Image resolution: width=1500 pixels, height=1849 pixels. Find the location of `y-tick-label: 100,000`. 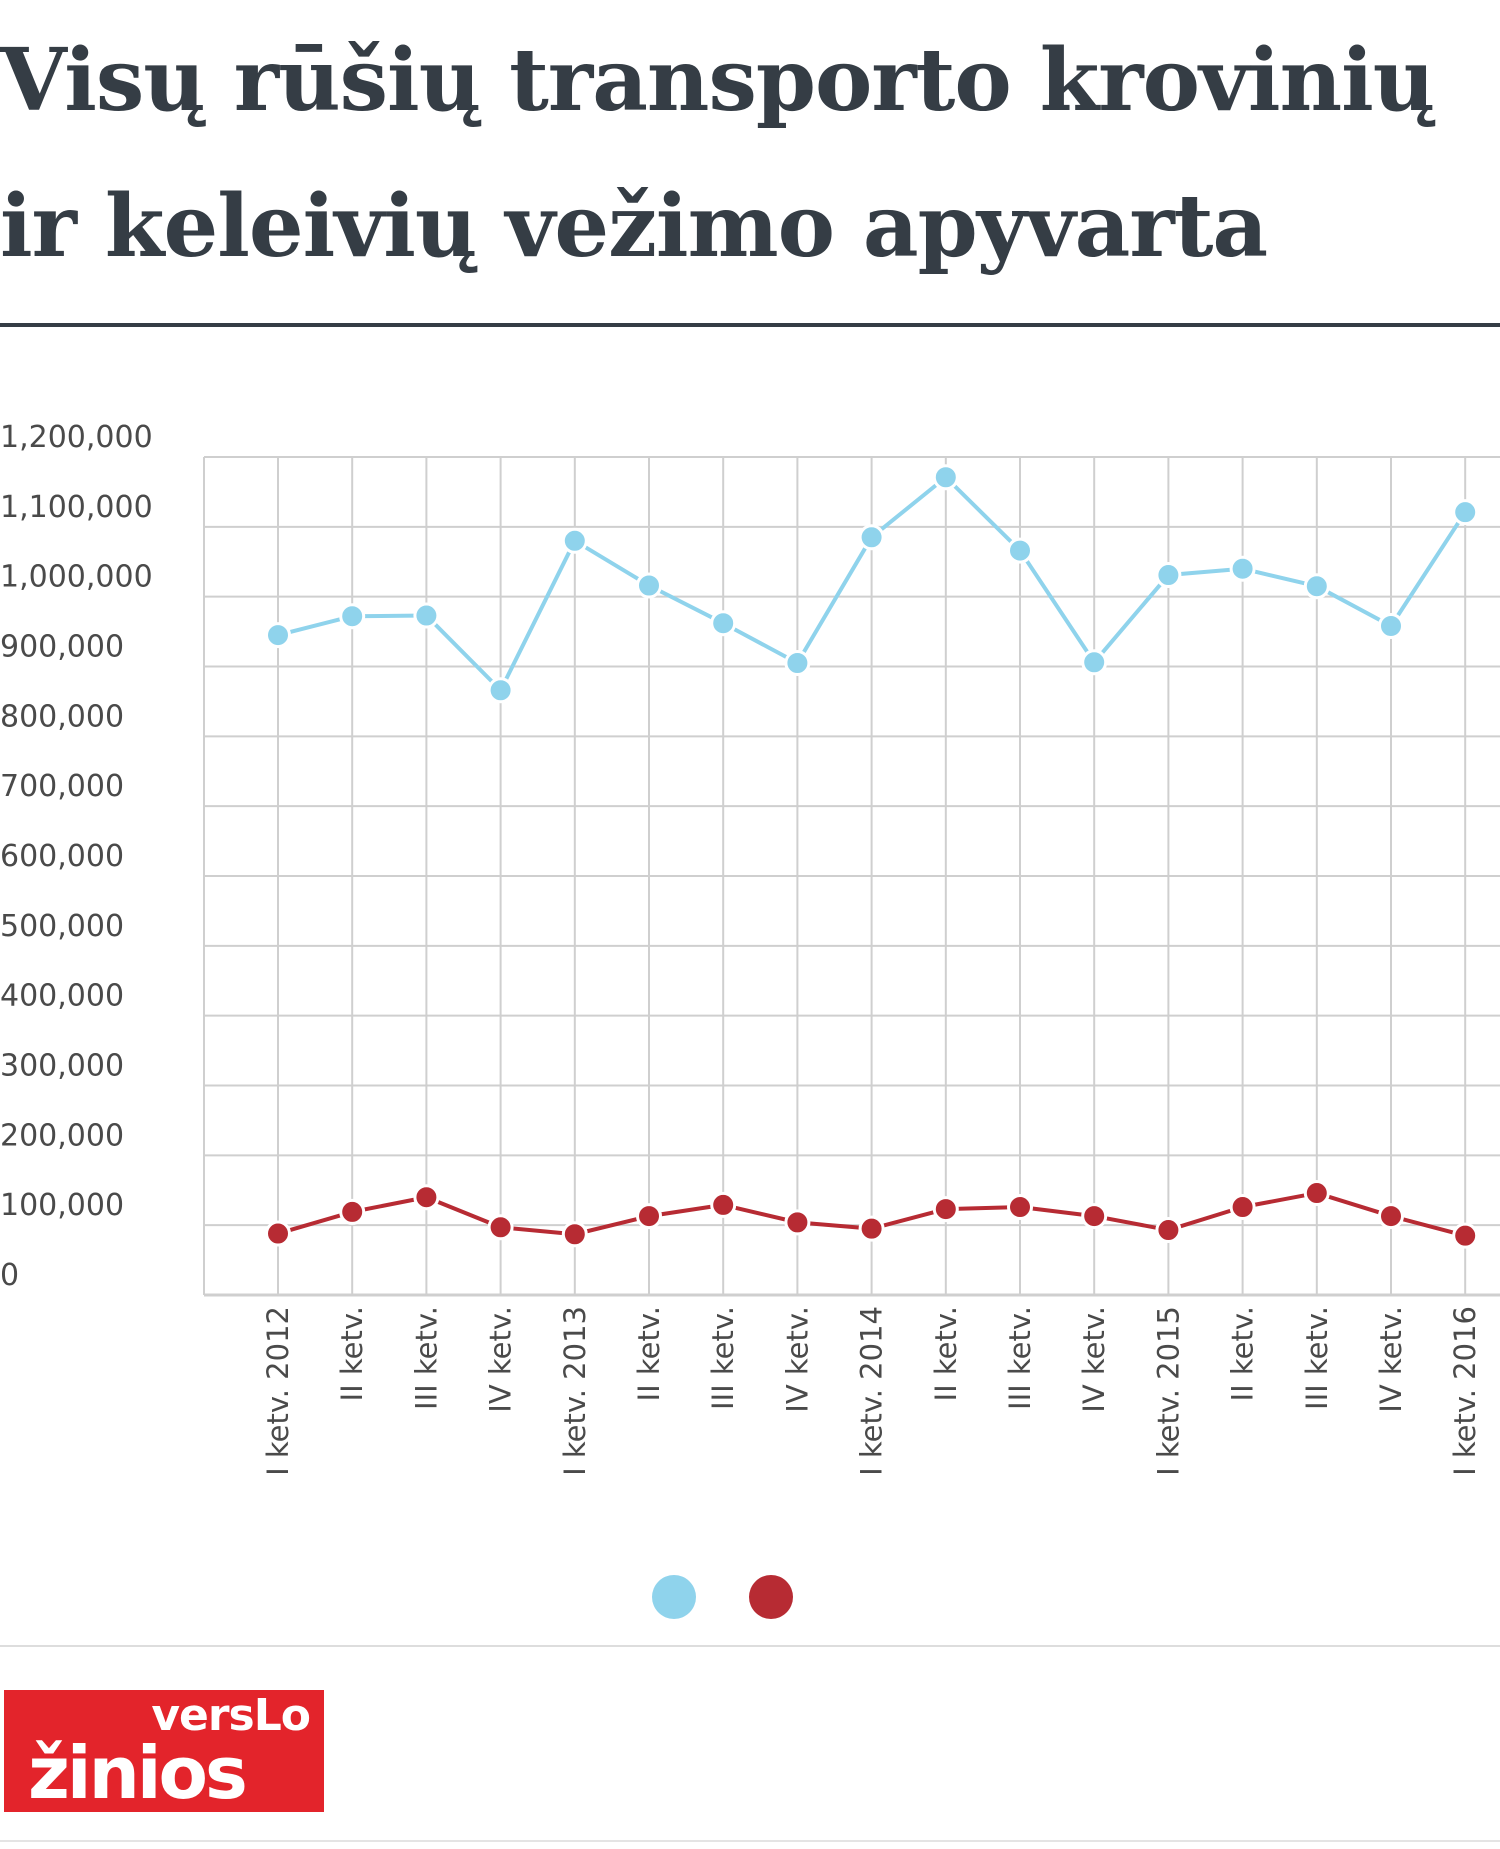

y-tick-label: 100,000 is located at coordinates (62, 1205).